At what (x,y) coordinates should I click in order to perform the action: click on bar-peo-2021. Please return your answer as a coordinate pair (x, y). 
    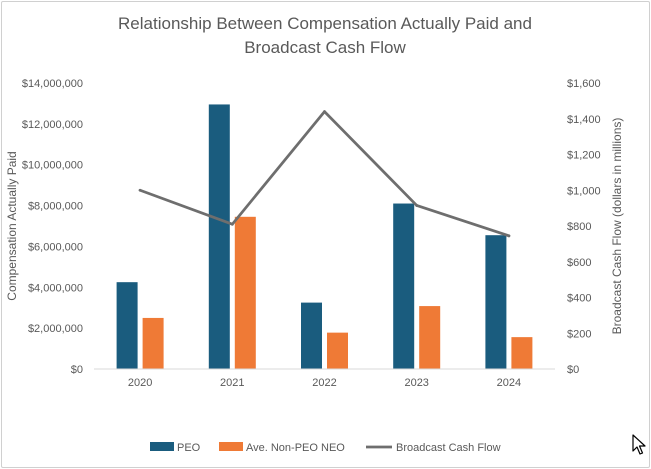
    Looking at the image, I should click on (219, 236).